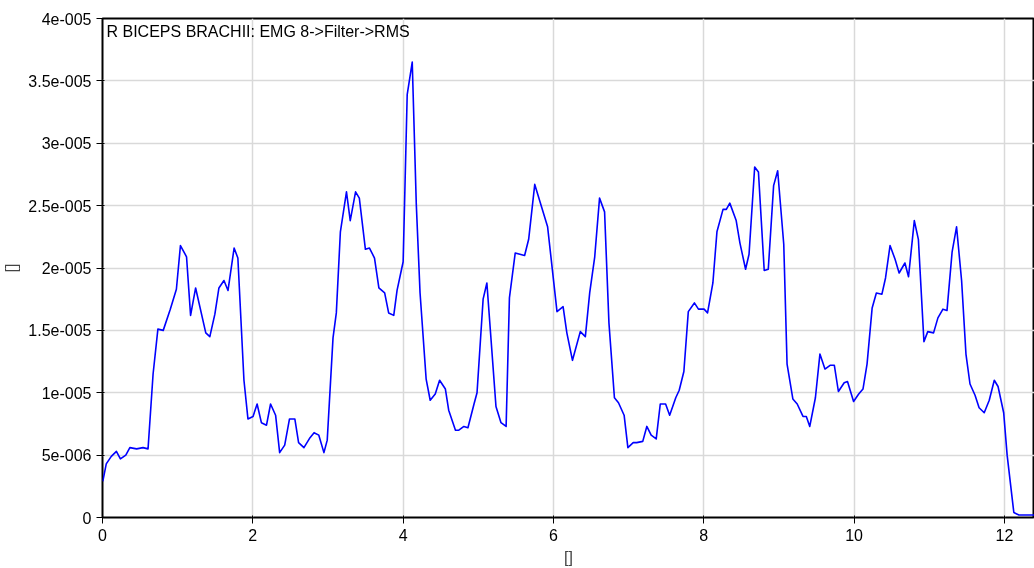 The height and width of the screenshot is (568, 1034). Describe the element at coordinates (103, 535) in the screenshot. I see `x-tick-label: 0` at that location.